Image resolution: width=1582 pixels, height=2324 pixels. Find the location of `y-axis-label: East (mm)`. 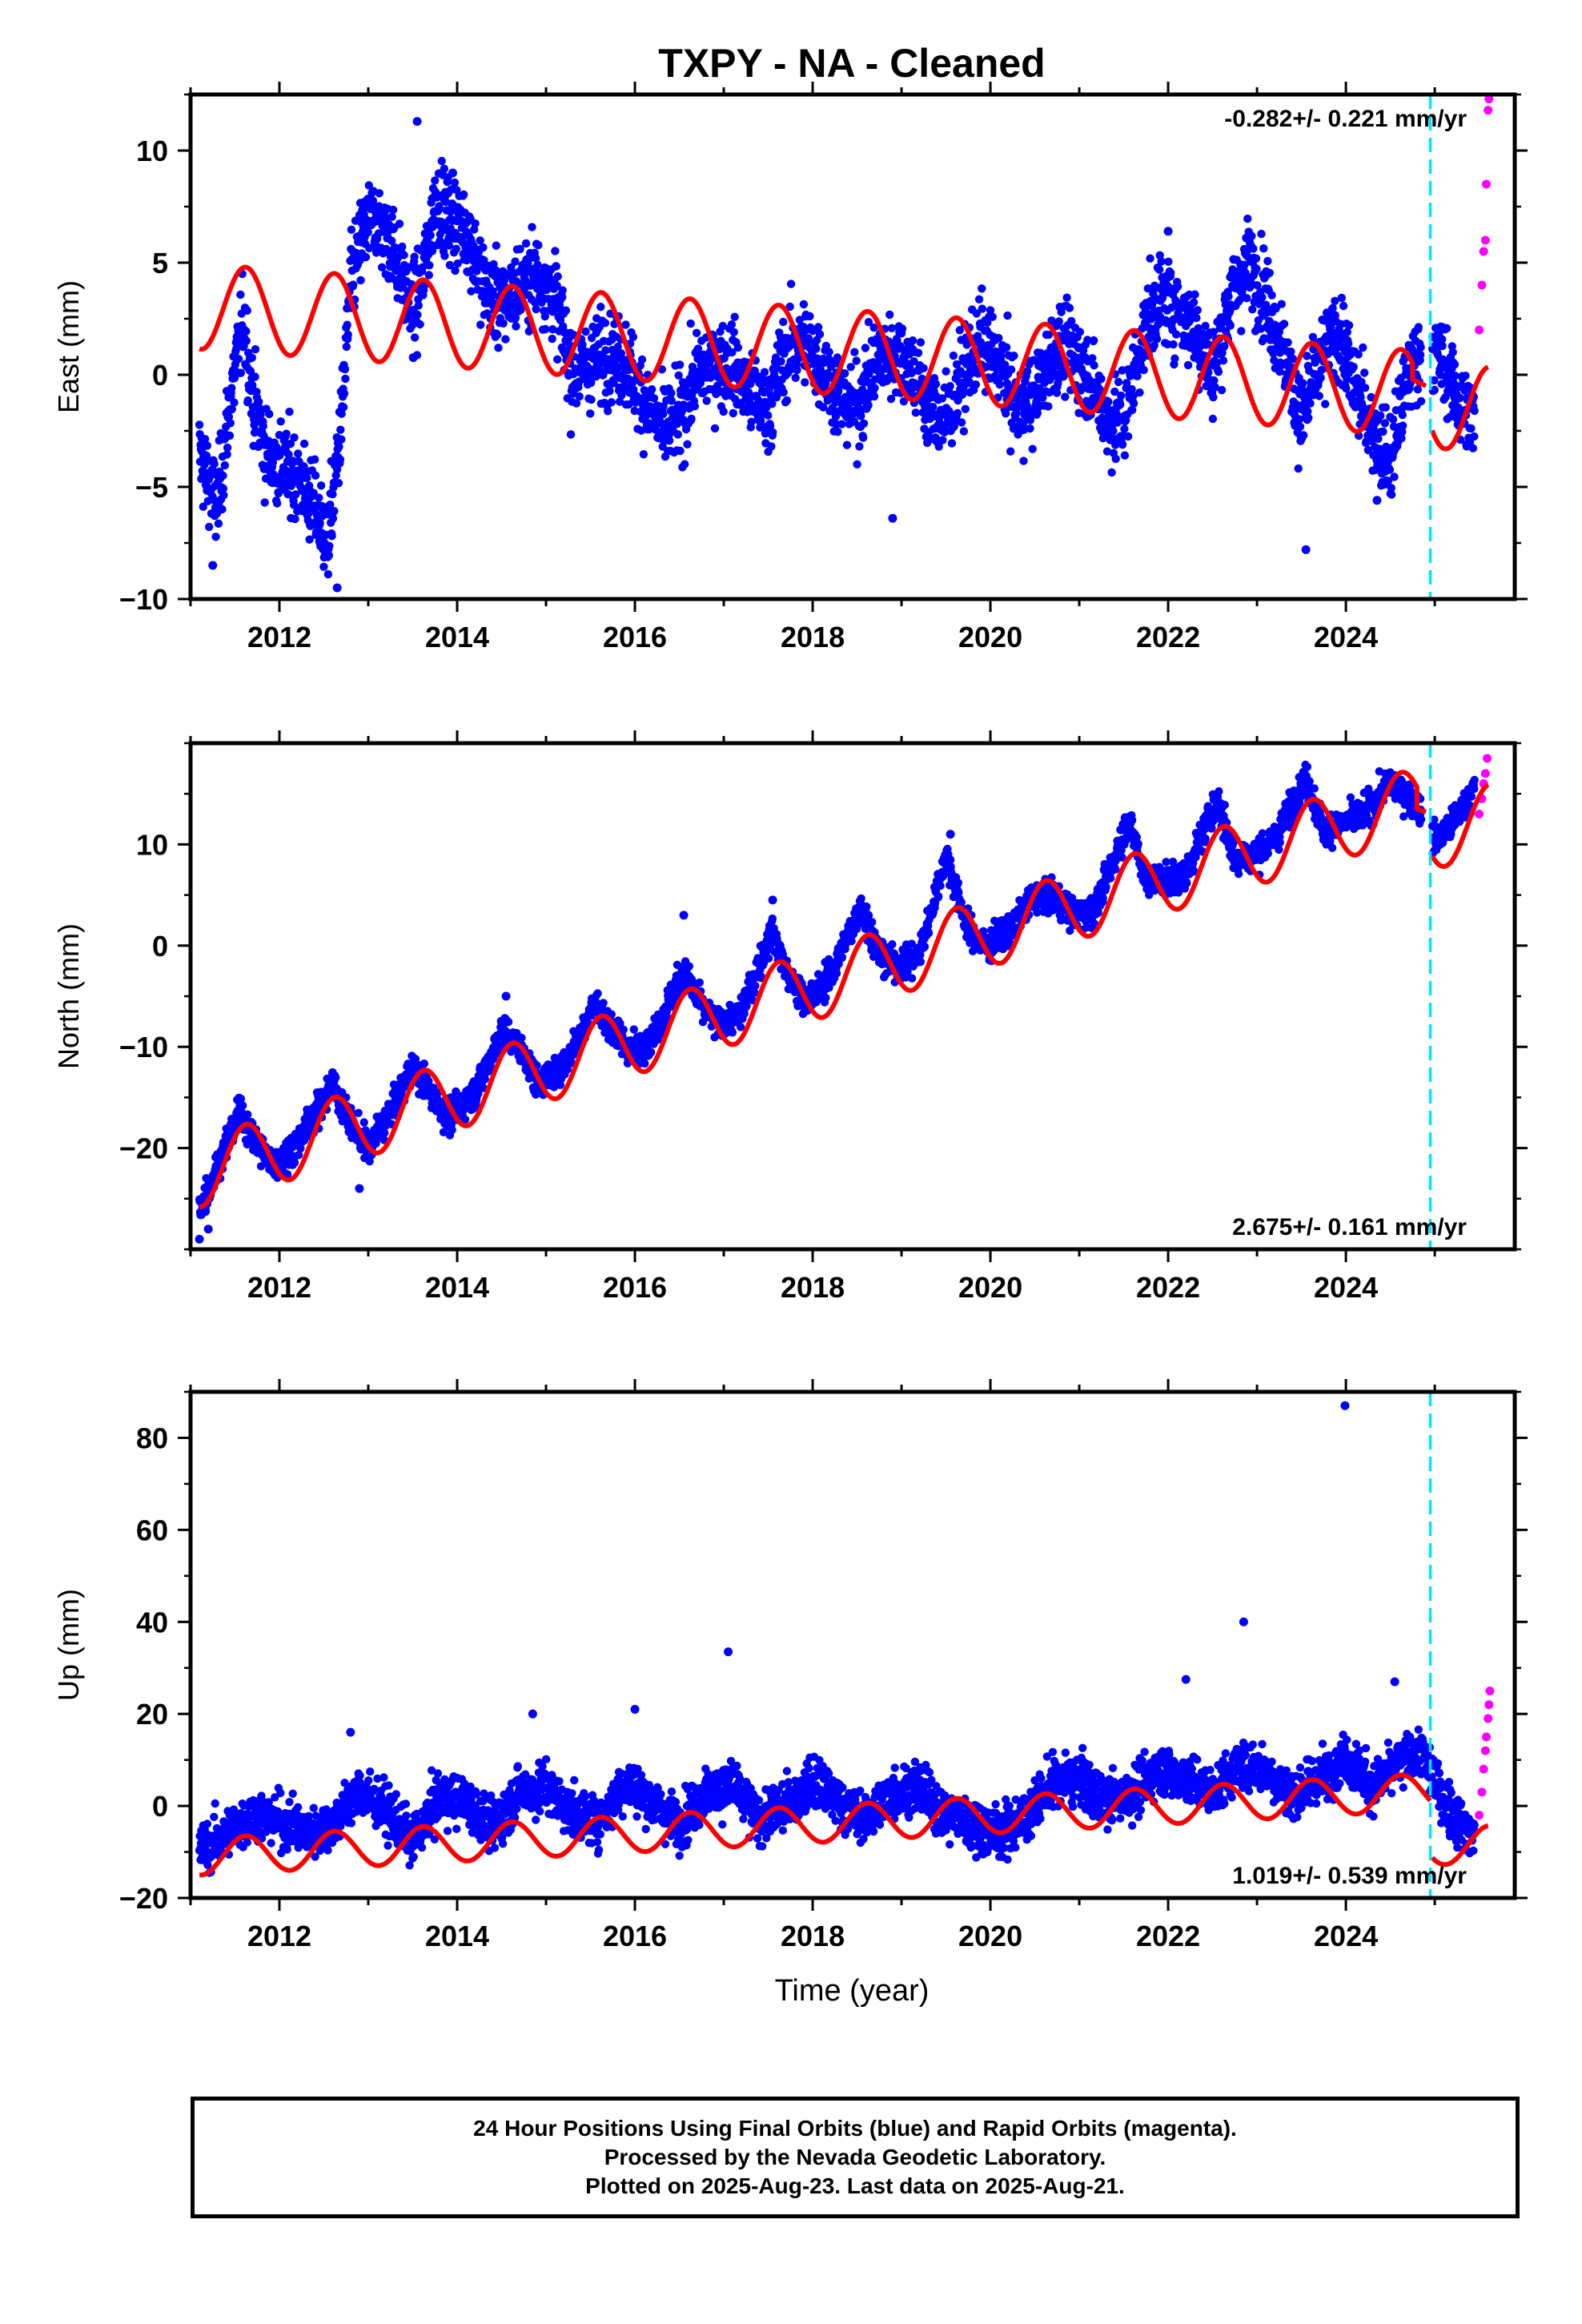

y-axis-label: East (mm) is located at coordinates (69, 346).